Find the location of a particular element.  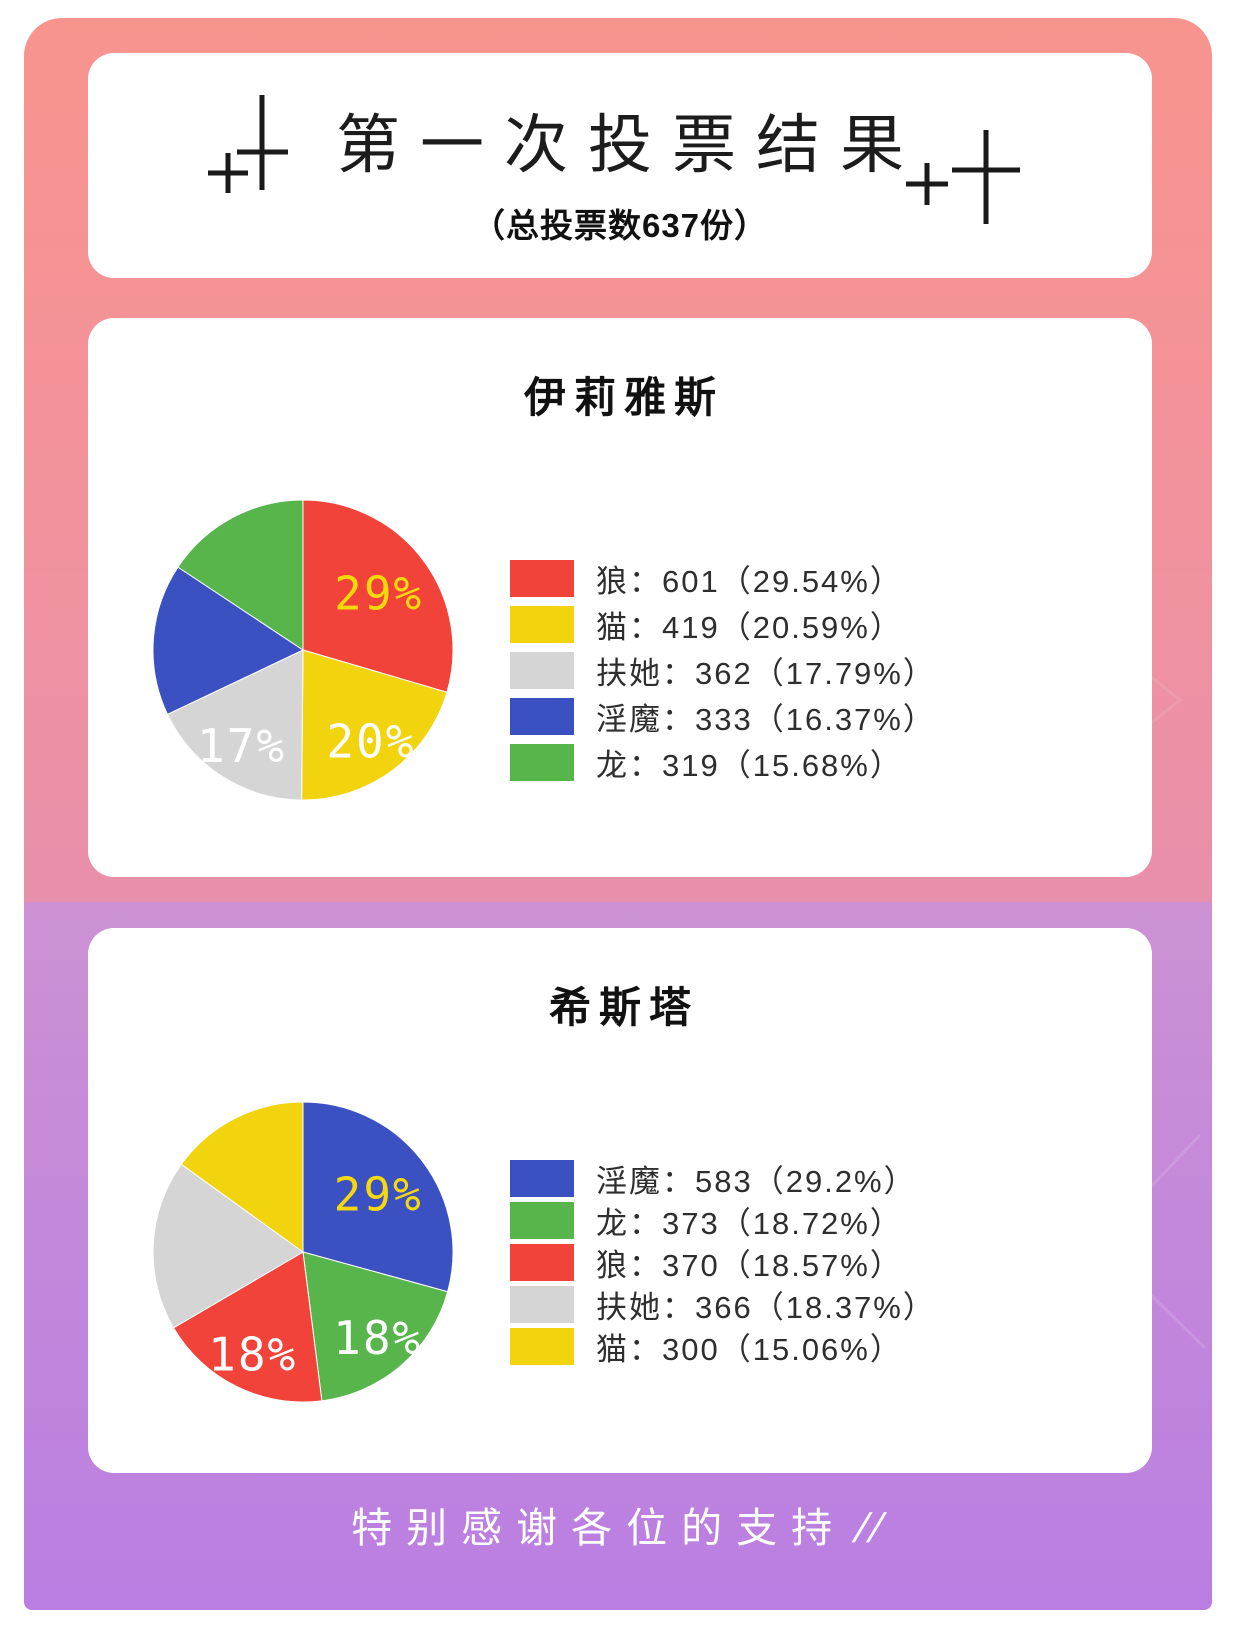

legend-row-淫魔: 淫魔：333（16.37%） is located at coordinates (723, 717).